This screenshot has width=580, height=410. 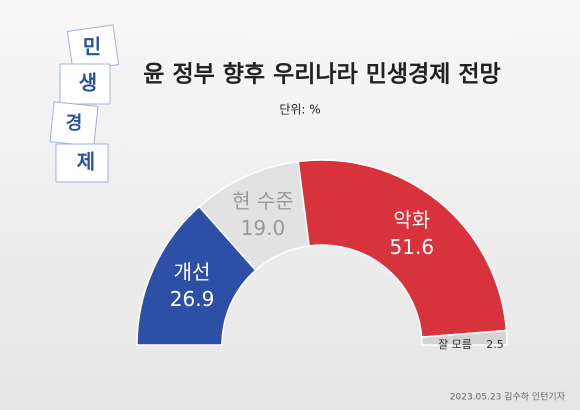 I want to click on value-label: 51.6, so click(x=412, y=247).